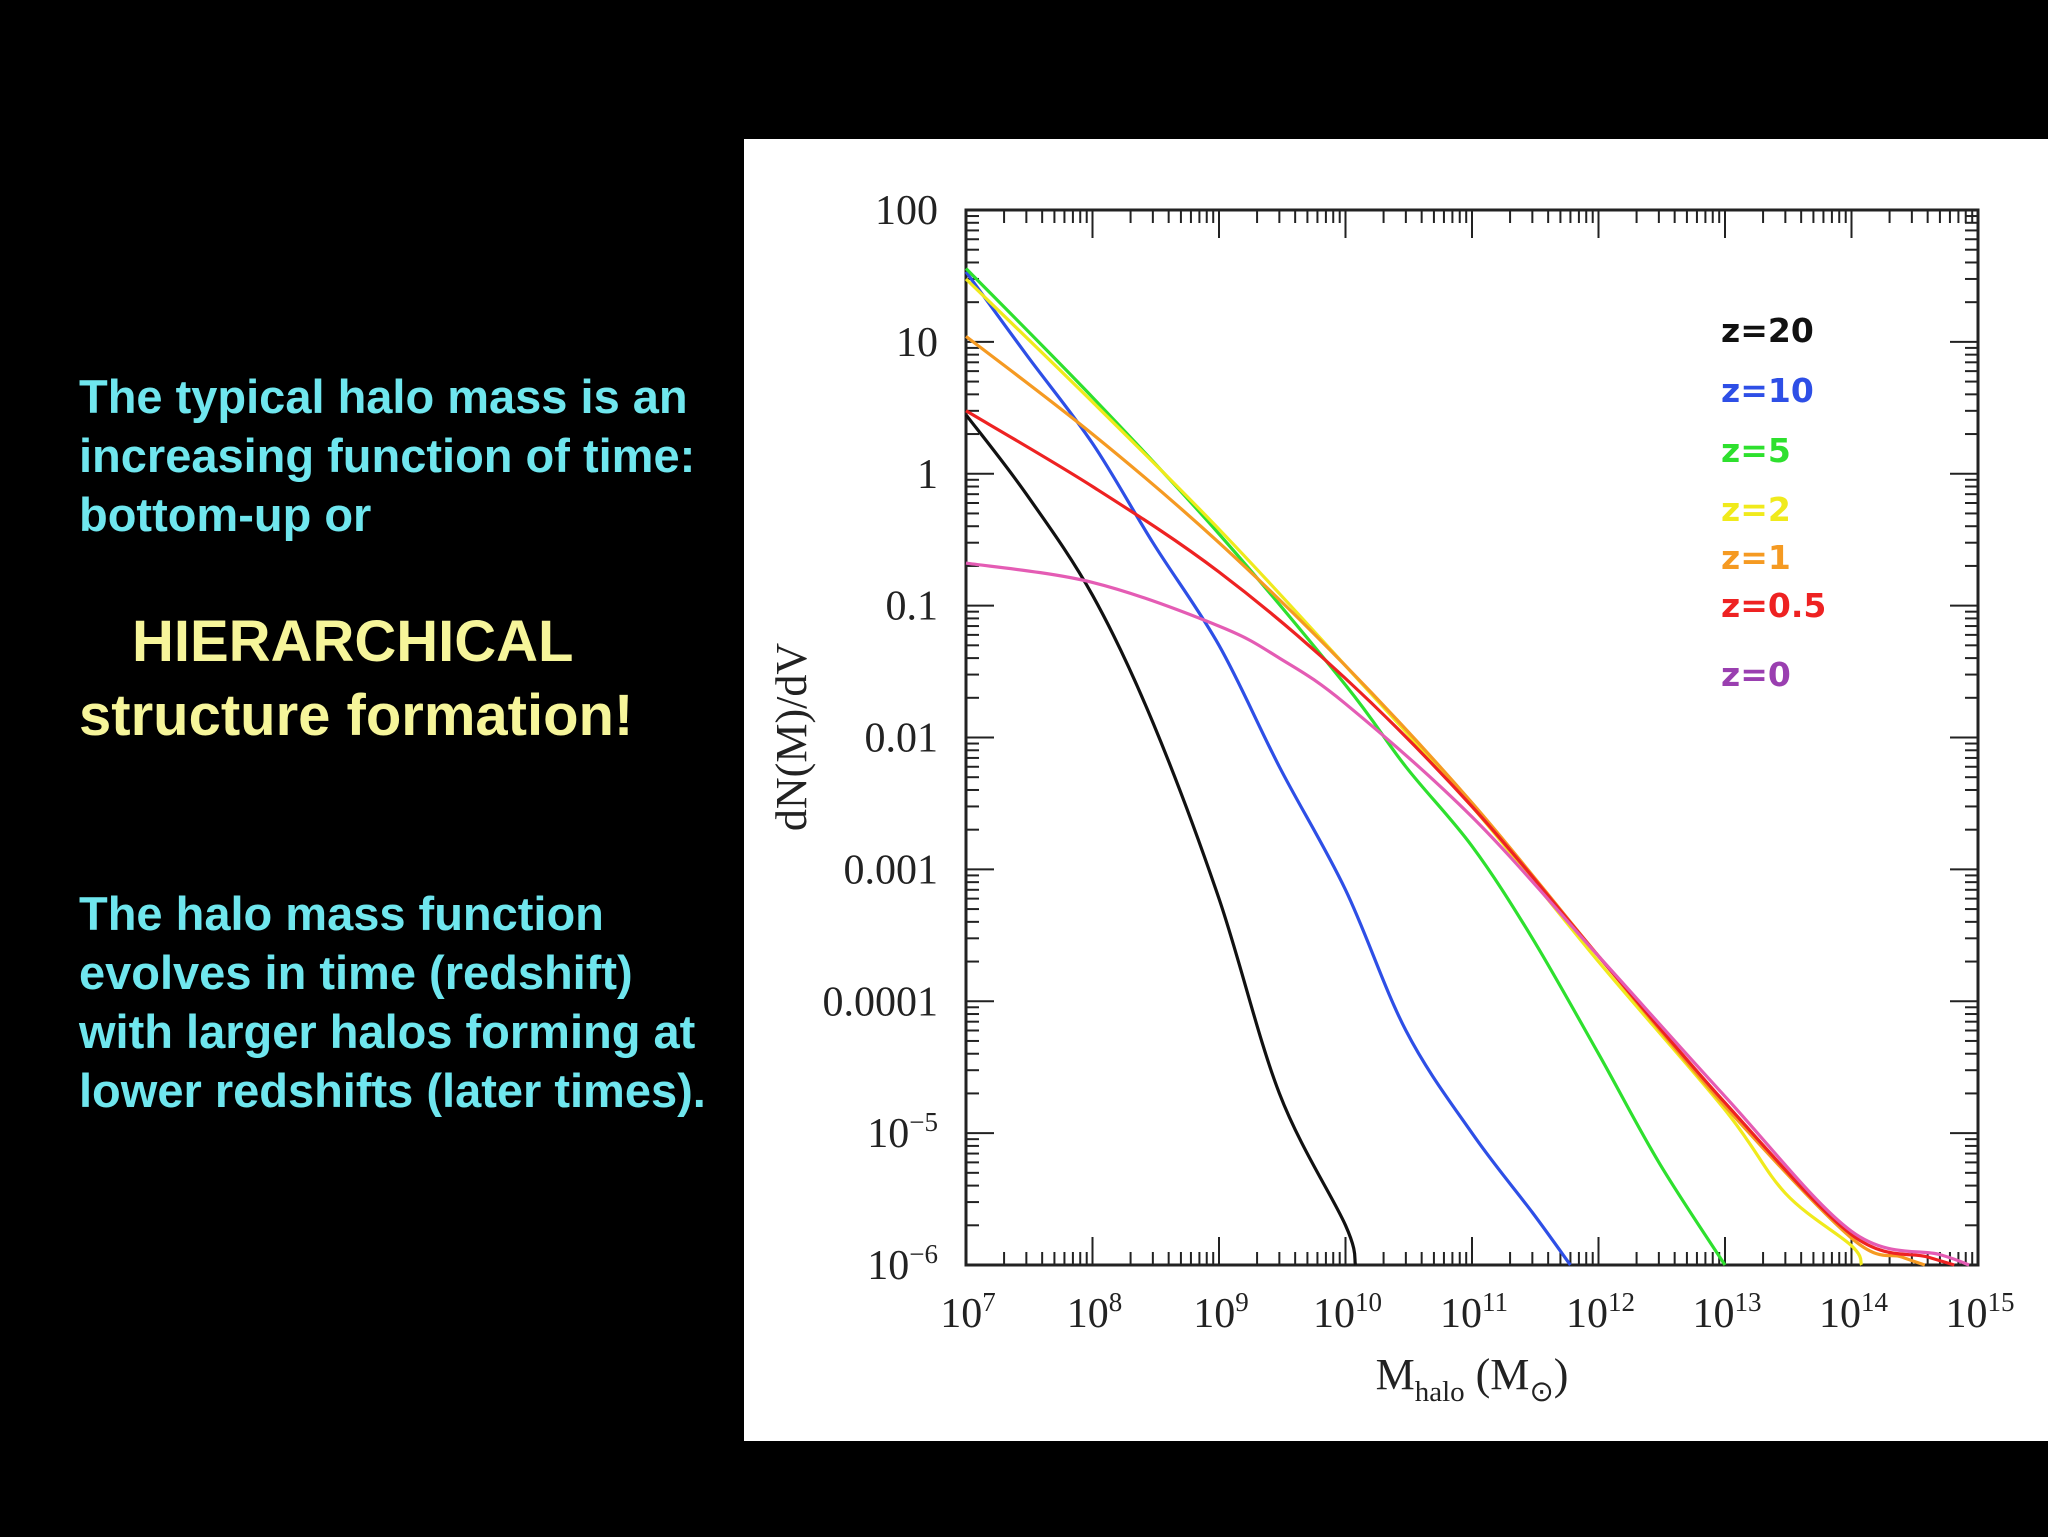 The width and height of the screenshot is (2048, 1537). Describe the element at coordinates (791, 737) in the screenshot. I see `y-axis-title: dN(M)/dV` at that location.